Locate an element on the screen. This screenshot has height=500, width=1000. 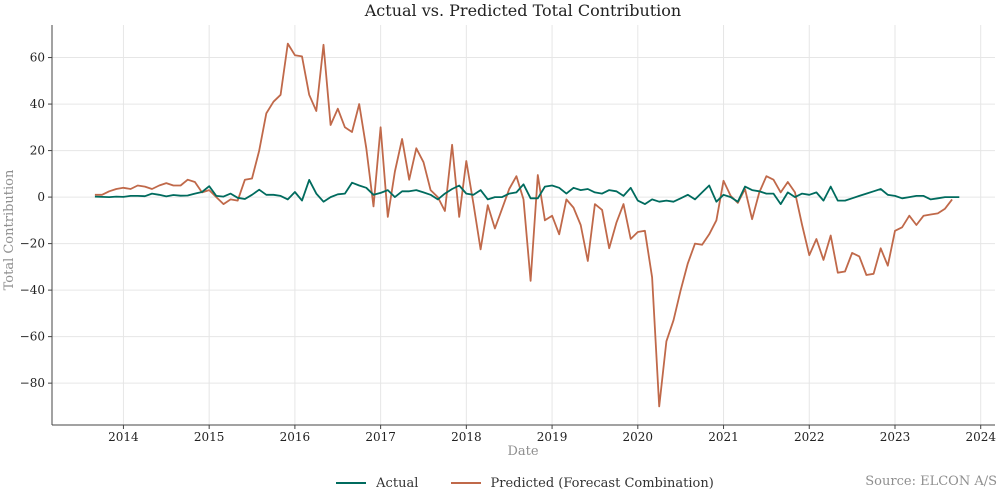
x-tick-label: 2015 is located at coordinates (209, 437).